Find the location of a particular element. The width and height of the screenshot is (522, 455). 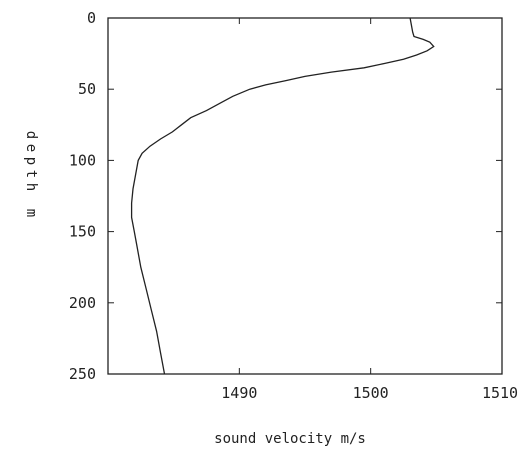

y-tick-label: 100 is located at coordinates (82, 160).